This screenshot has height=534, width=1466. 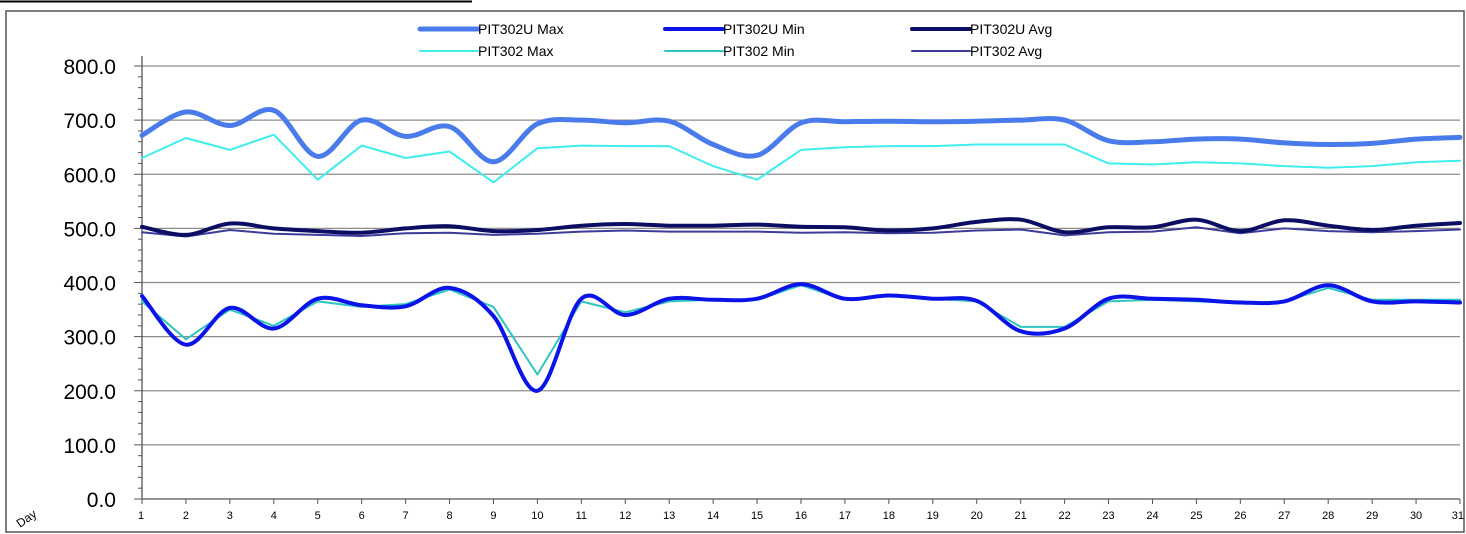 What do you see at coordinates (759, 51) in the screenshot?
I see `legend-label: PIT302 Min` at bounding box center [759, 51].